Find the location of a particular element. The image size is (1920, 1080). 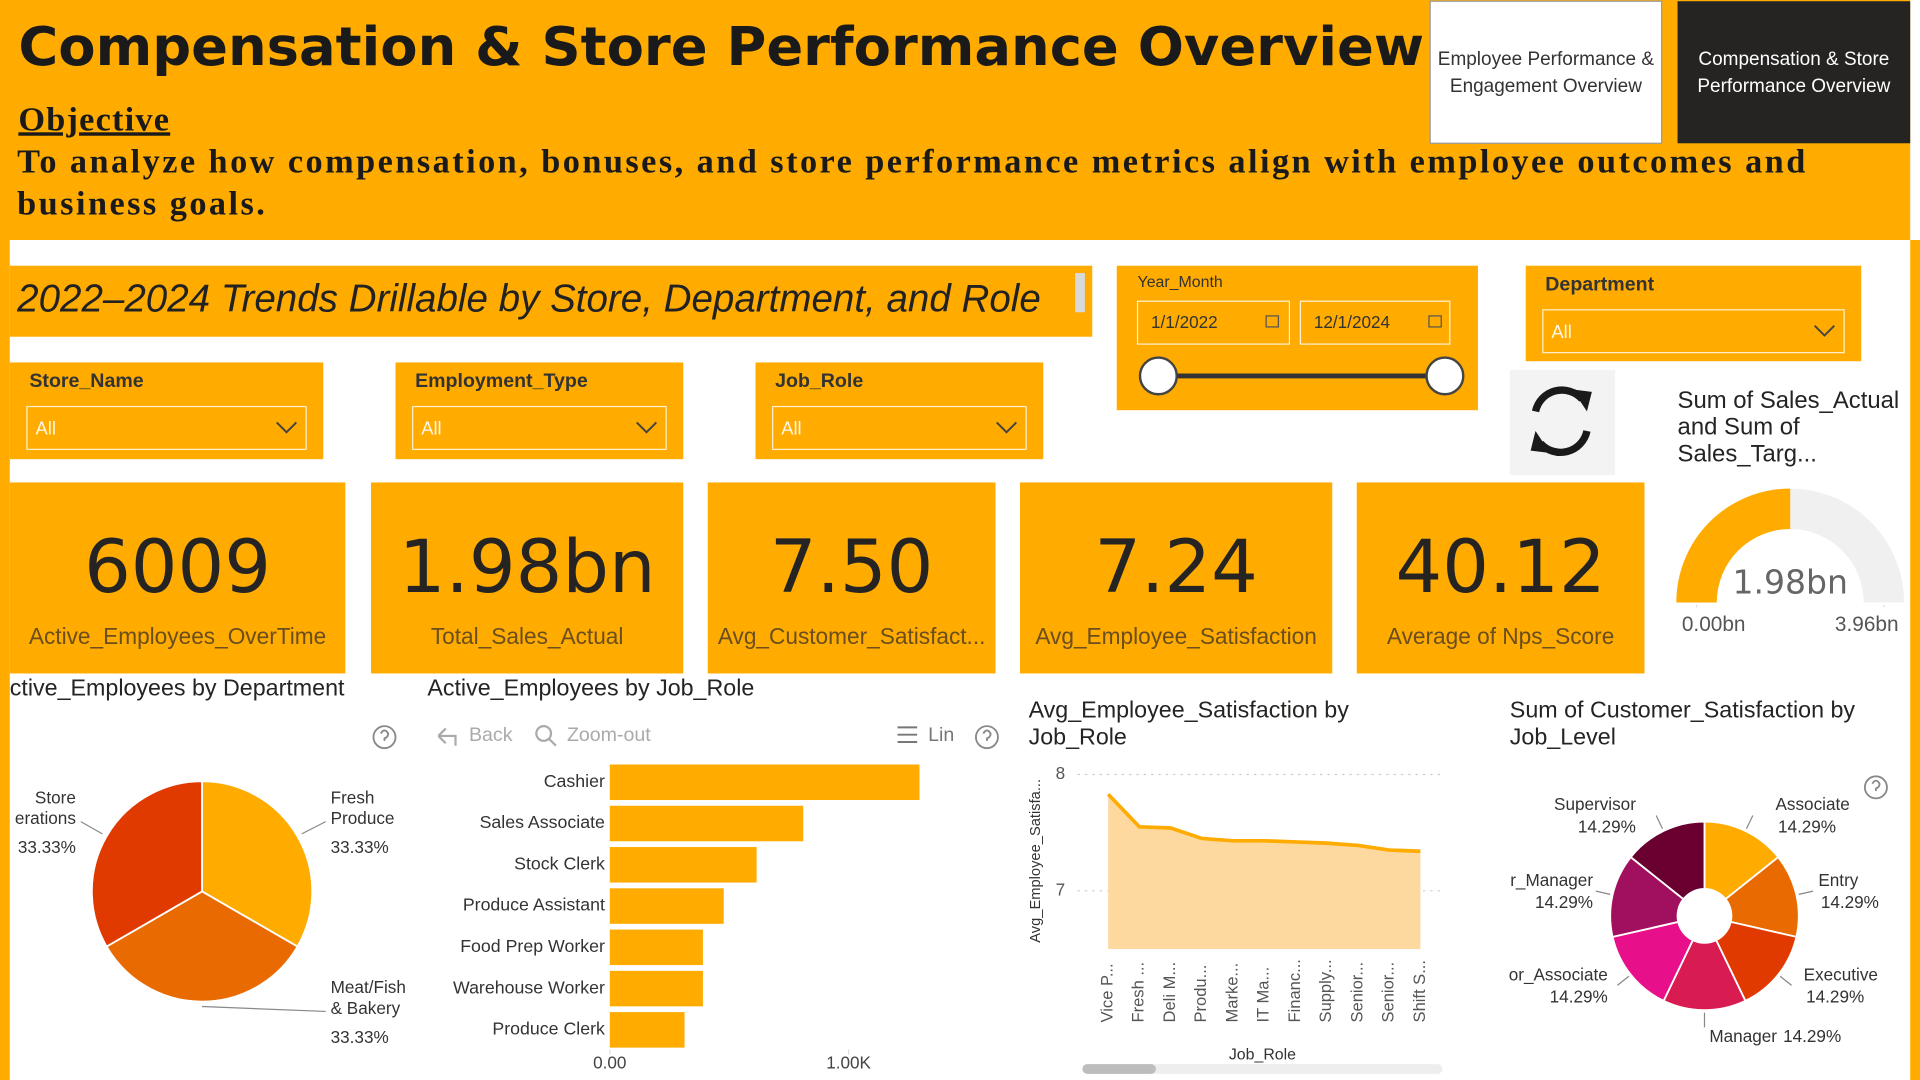

slicer-label: Store_Name is located at coordinates (86, 381).